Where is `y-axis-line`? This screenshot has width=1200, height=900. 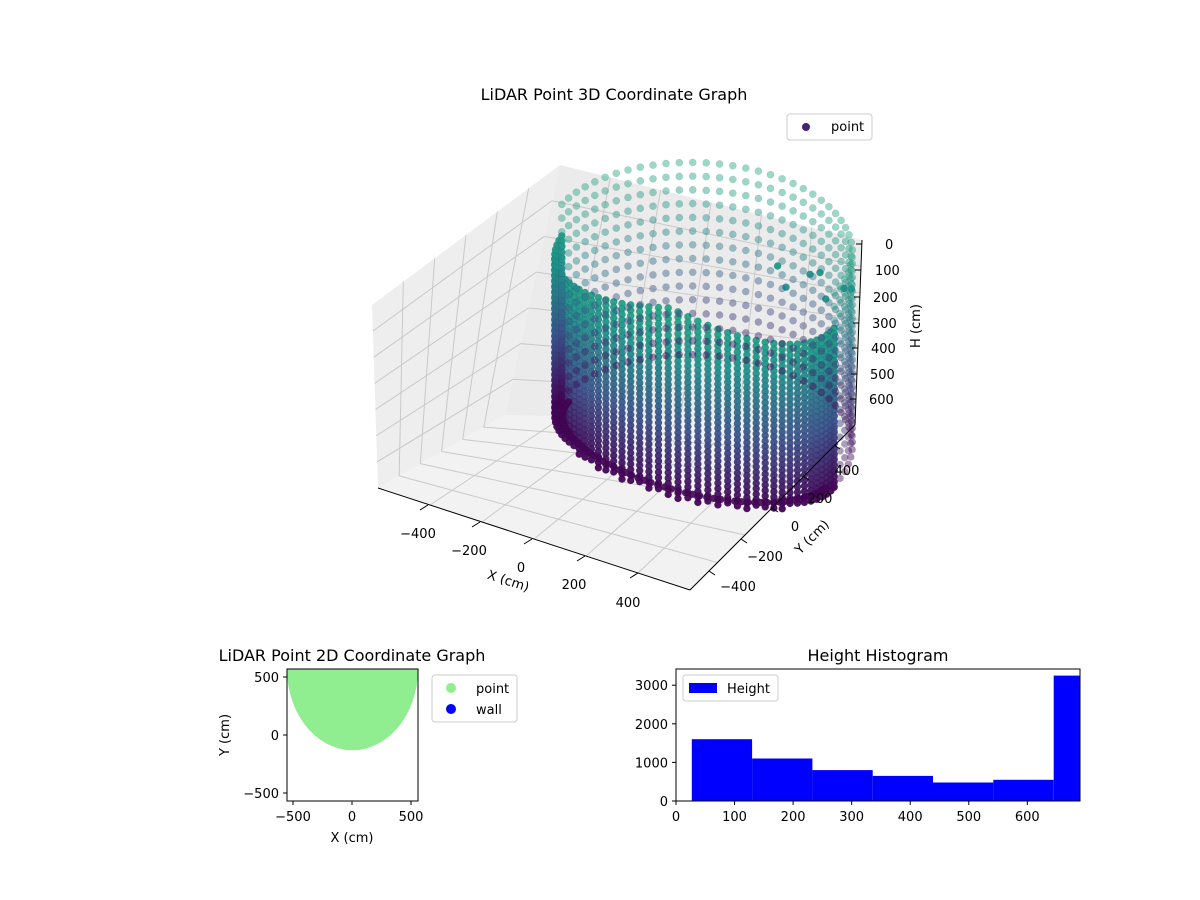 y-axis-line is located at coordinates (772, 507).